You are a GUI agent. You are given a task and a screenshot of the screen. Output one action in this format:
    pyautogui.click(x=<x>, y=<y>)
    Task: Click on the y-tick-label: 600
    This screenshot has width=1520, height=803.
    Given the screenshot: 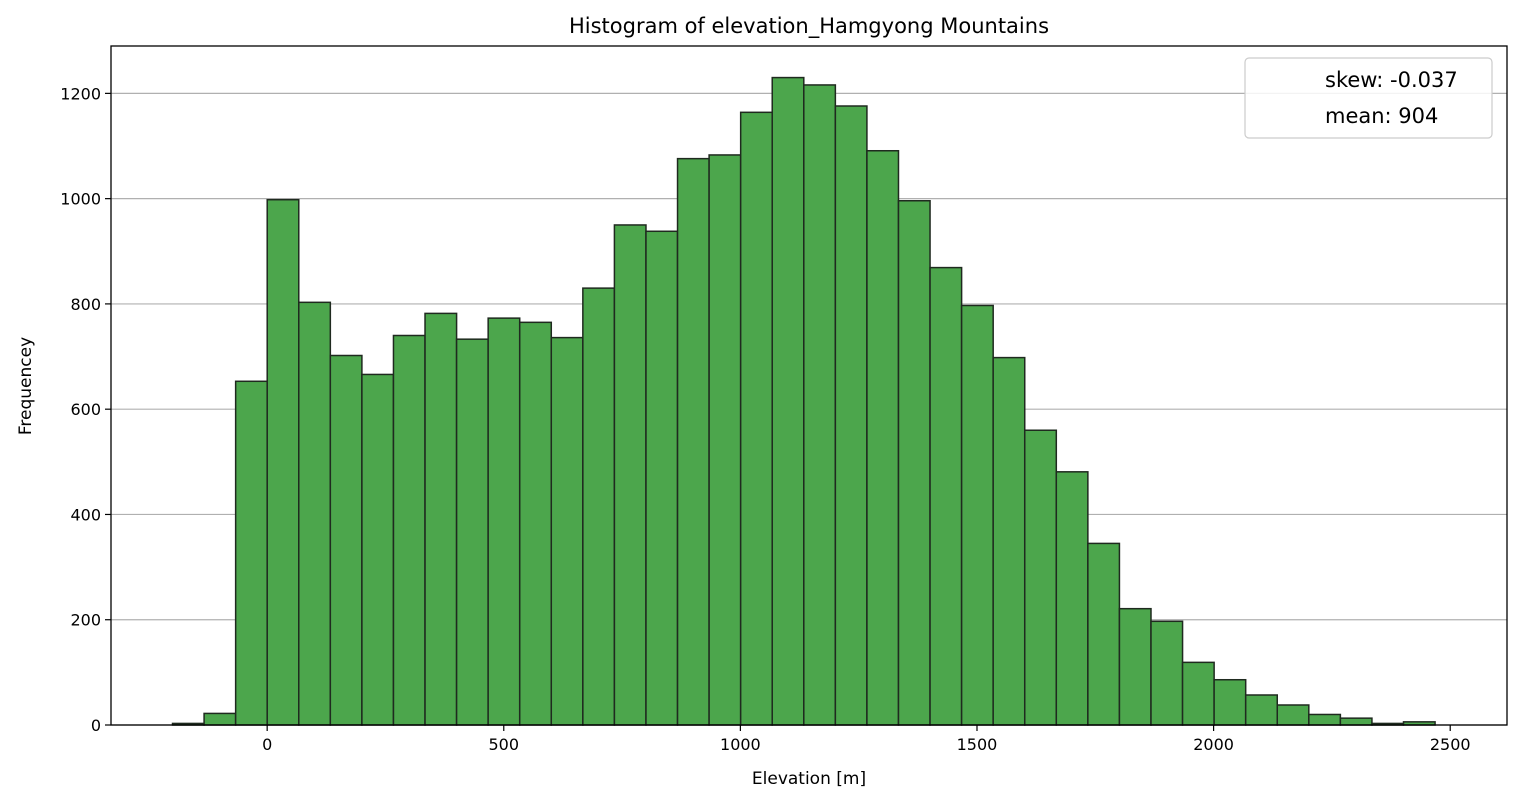 What is the action you would take?
    pyautogui.click(x=85, y=409)
    